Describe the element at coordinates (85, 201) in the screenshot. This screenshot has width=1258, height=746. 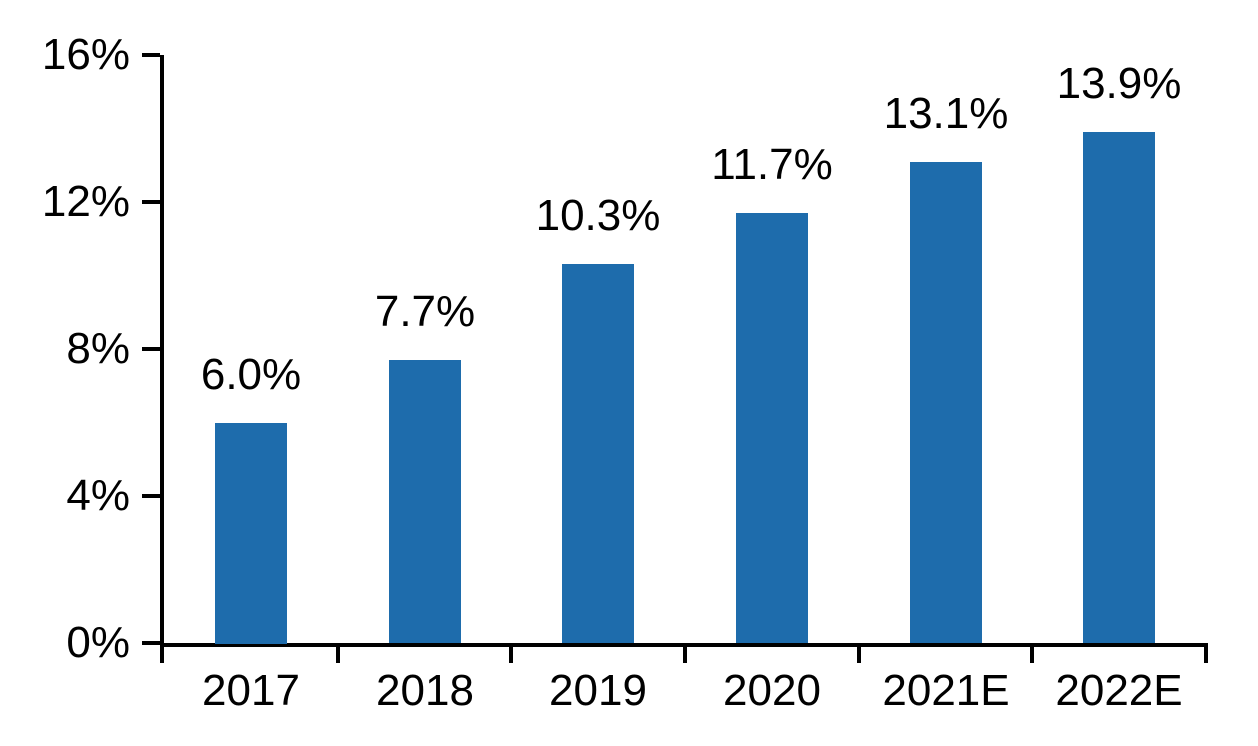
I see `y-axis-tick-label: 12%` at that location.